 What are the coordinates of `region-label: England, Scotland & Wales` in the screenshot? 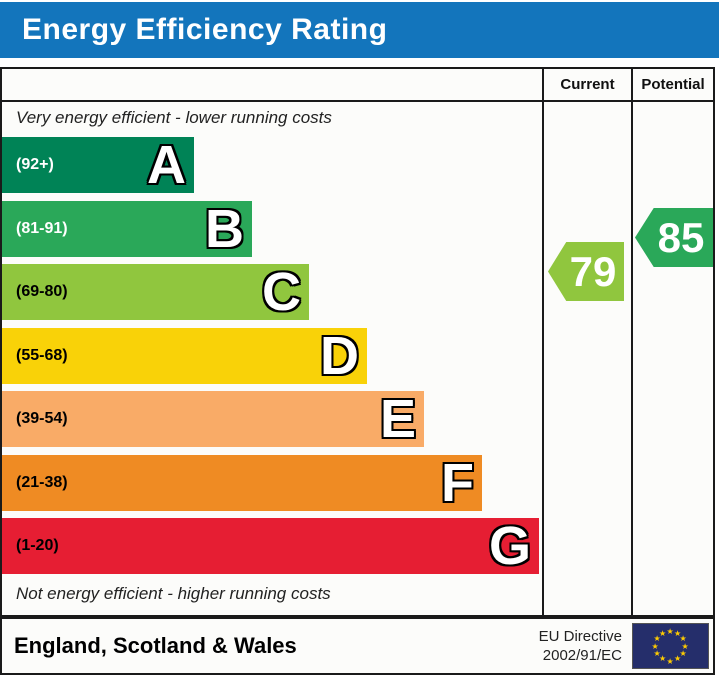 It's located at (155, 645).